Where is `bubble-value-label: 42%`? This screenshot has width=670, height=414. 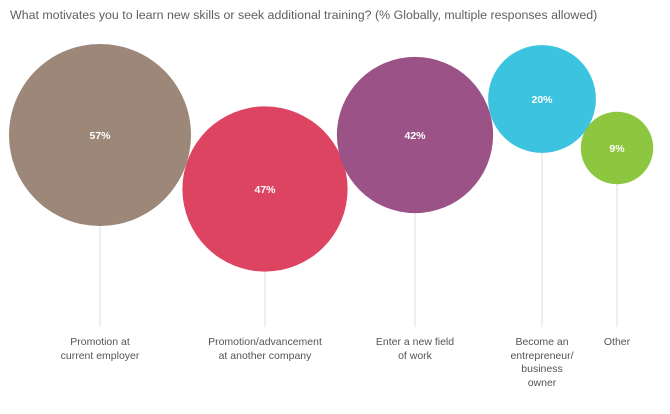
bubble-value-label: 42% is located at coordinates (415, 136).